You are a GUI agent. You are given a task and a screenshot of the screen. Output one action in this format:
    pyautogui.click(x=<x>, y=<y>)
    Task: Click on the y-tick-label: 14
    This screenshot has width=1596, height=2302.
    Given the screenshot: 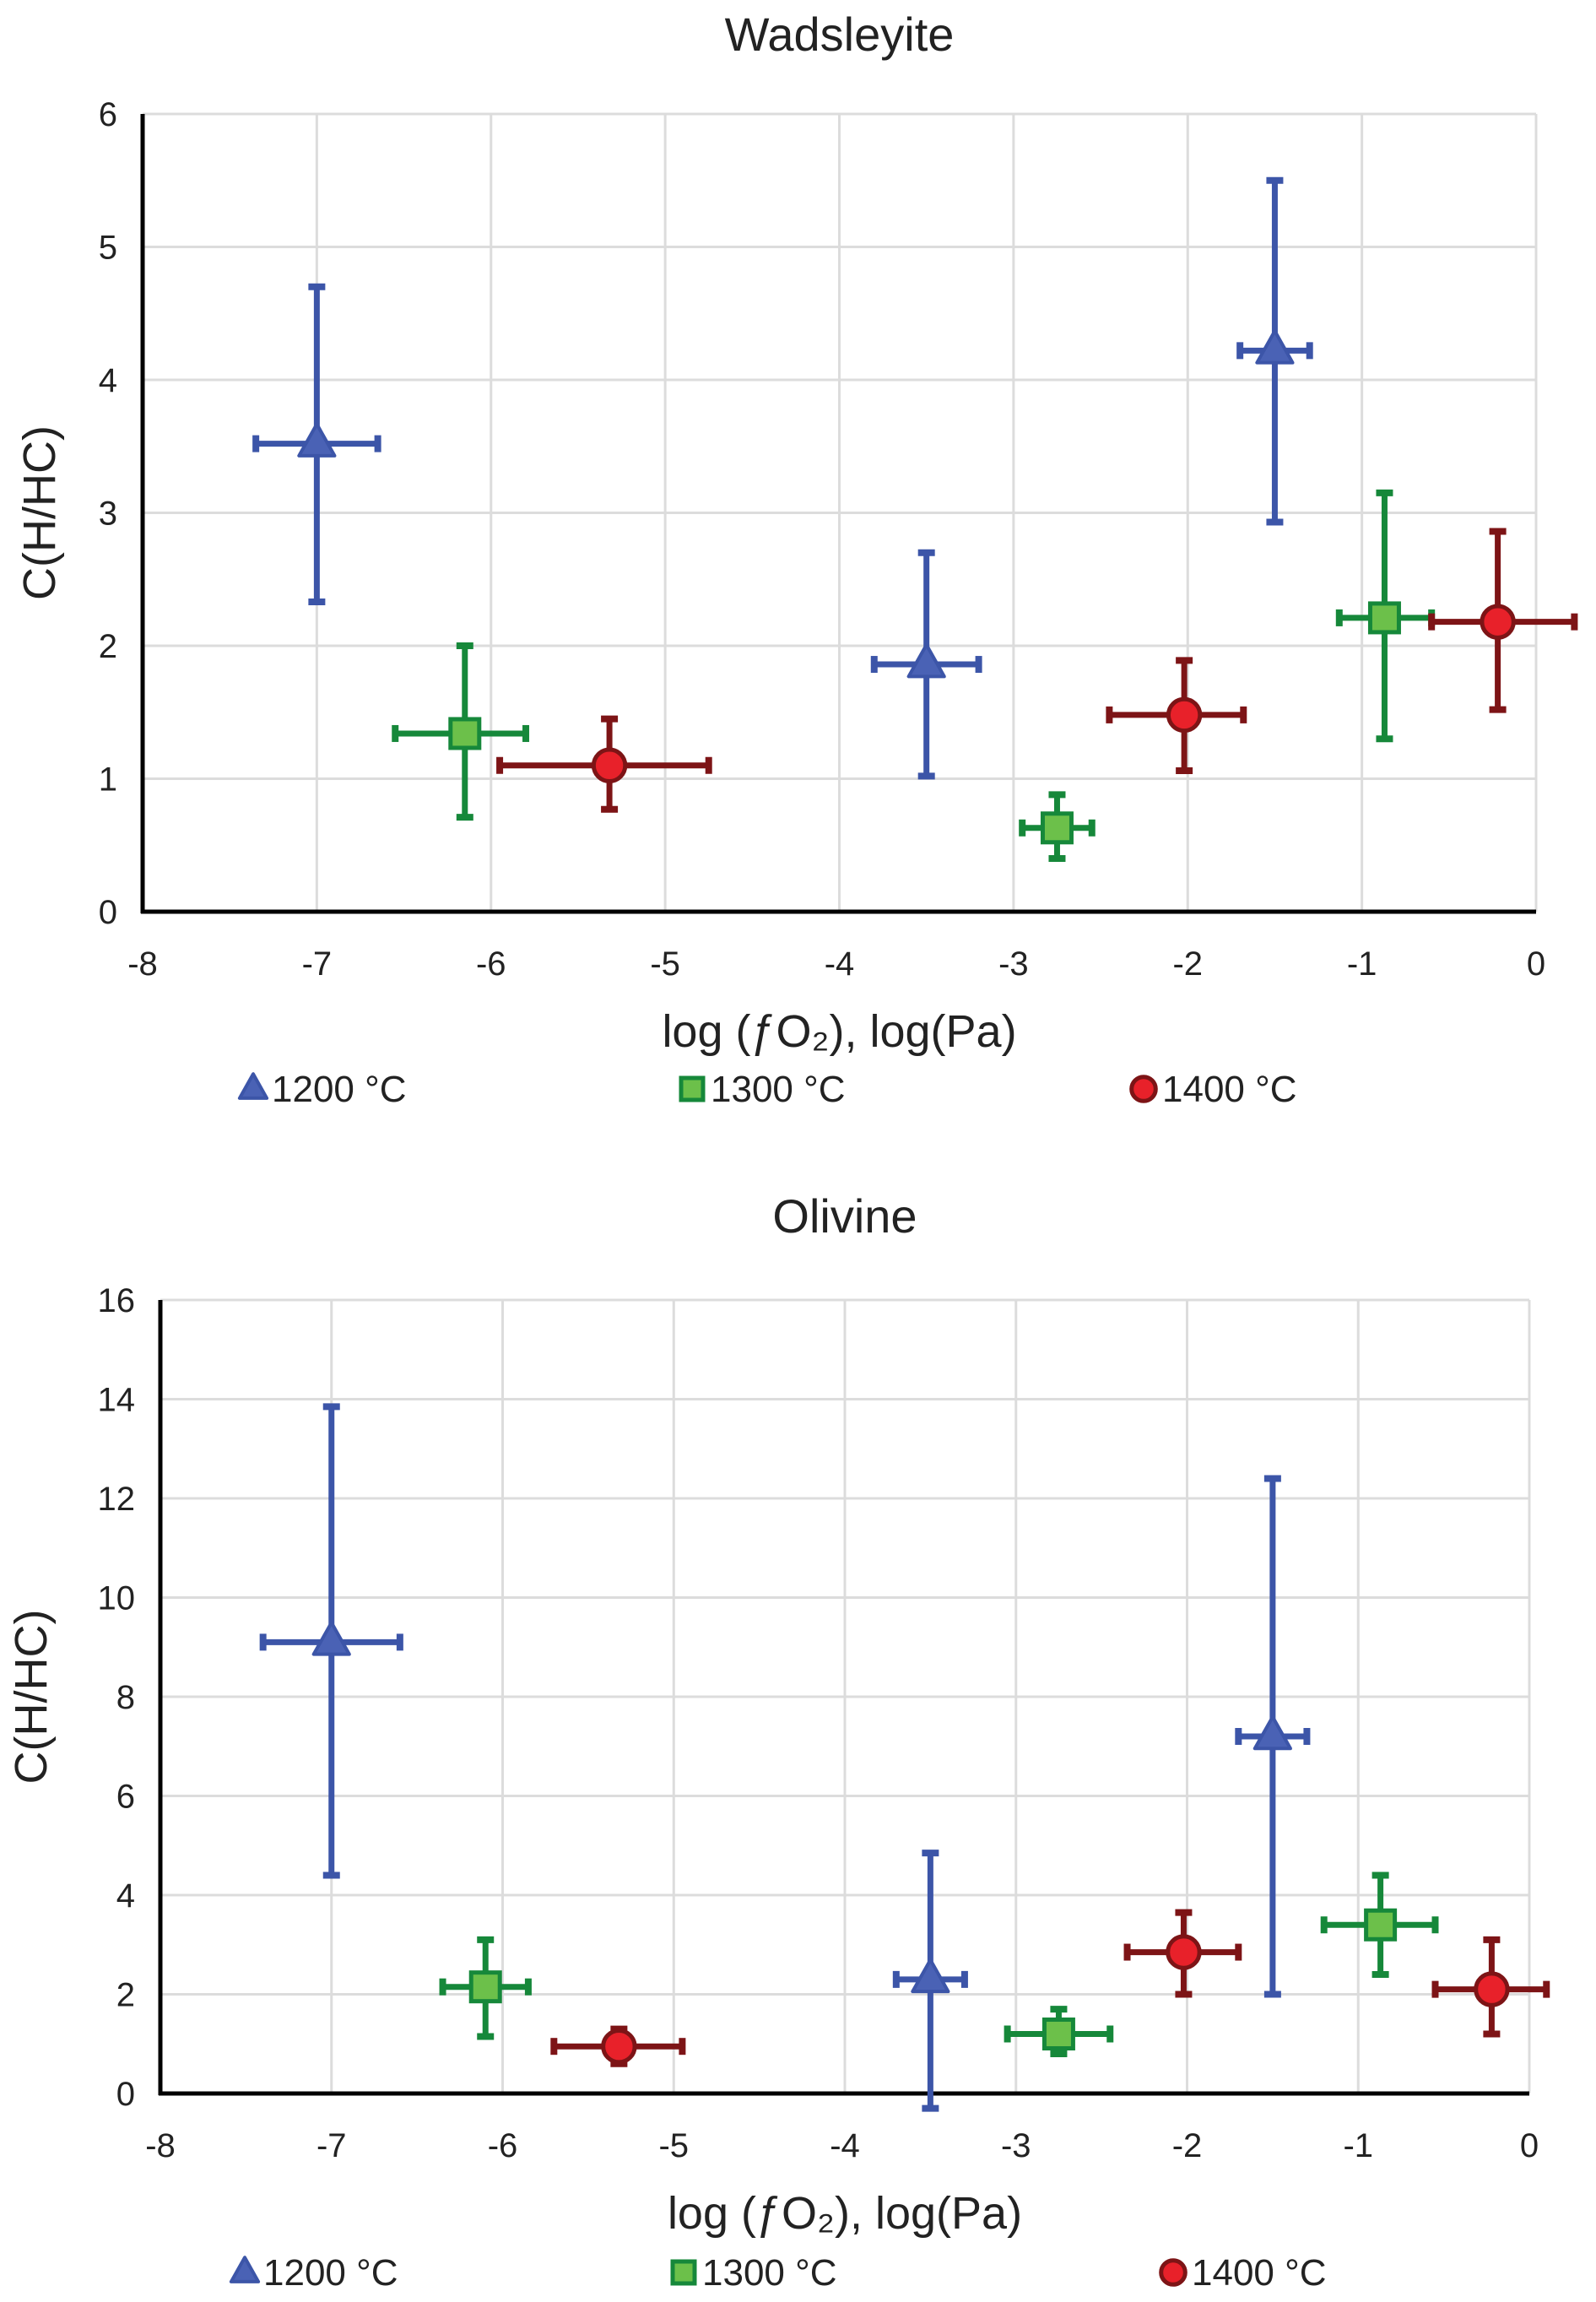 What is the action you would take?
    pyautogui.click(x=117, y=1400)
    